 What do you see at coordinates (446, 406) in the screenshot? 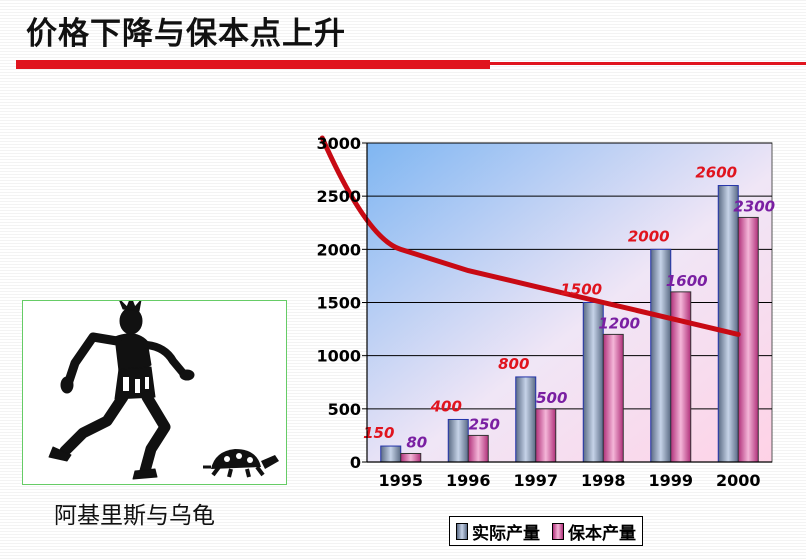
I see `data-label-actual: 400` at bounding box center [446, 406].